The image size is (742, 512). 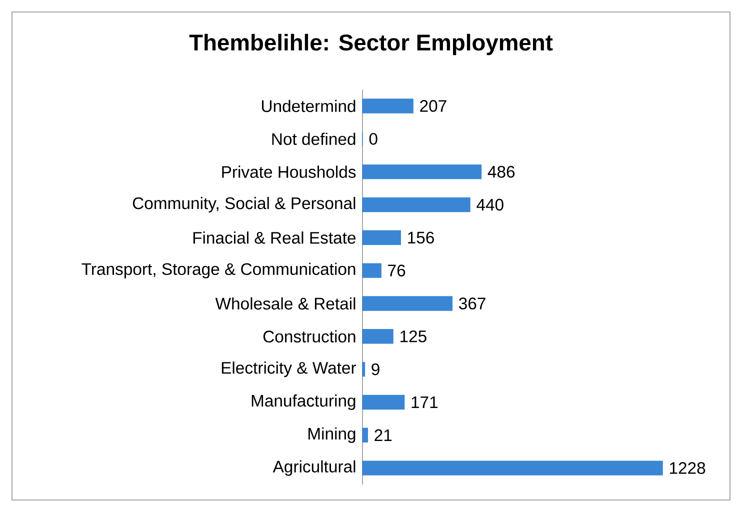 I want to click on y-tick-label: Mining, so click(x=332, y=435).